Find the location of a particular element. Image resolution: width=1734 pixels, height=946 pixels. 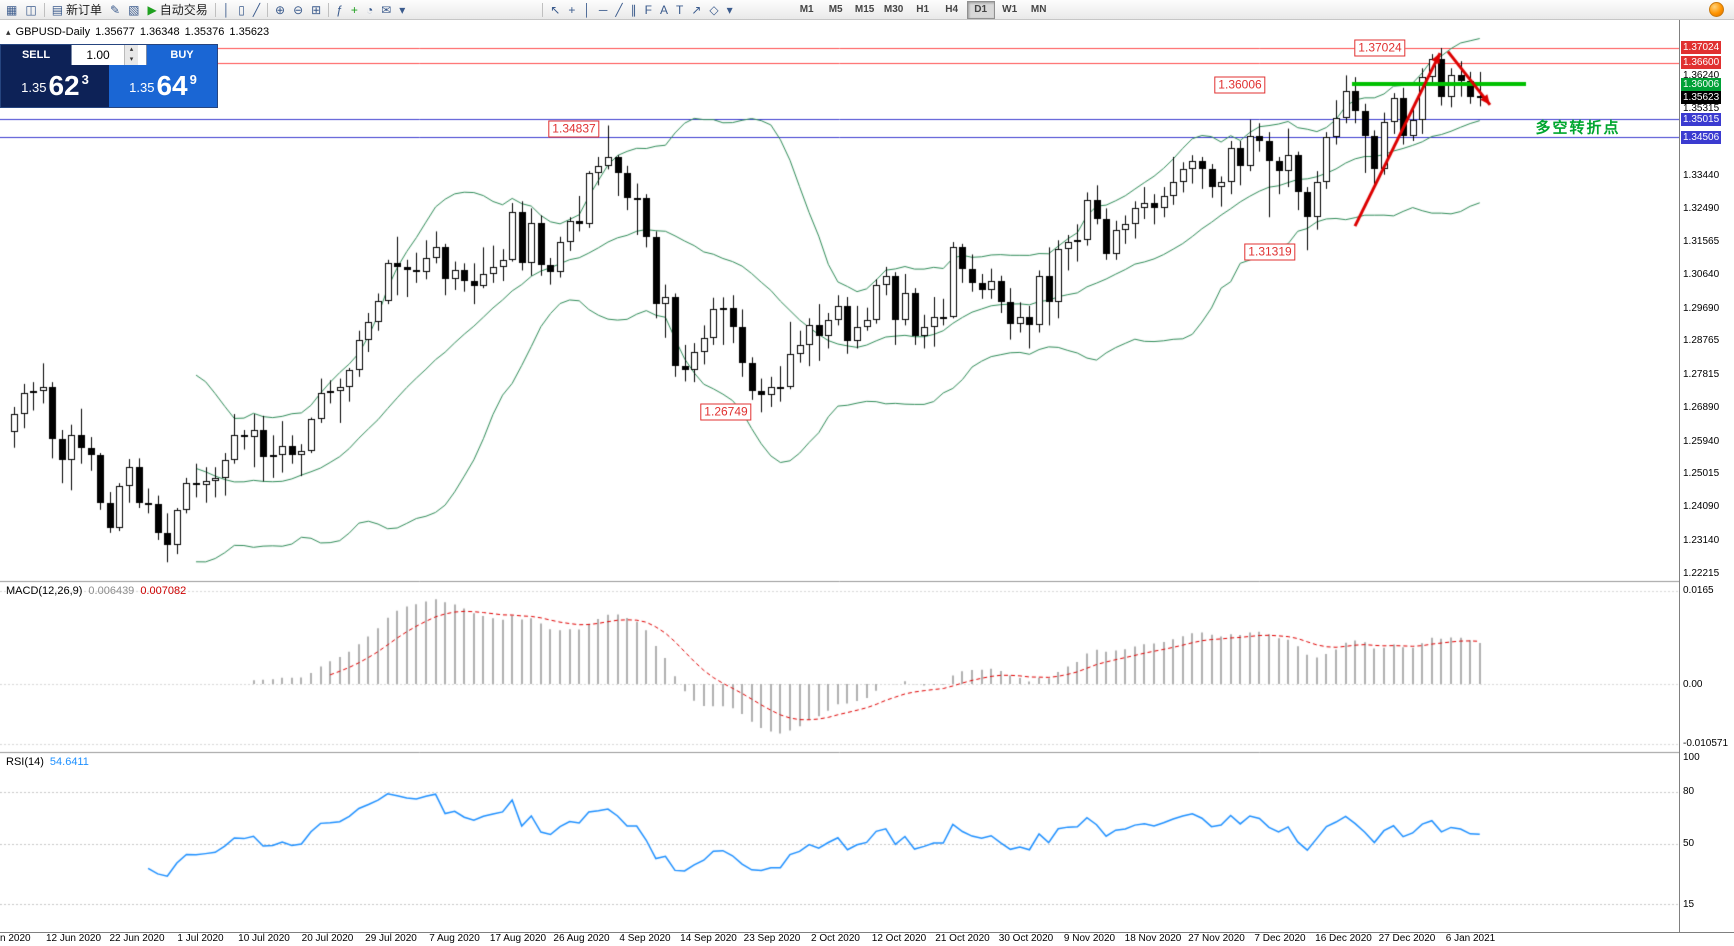

horizontal-line-icon: ─ is located at coordinates (603, 9).